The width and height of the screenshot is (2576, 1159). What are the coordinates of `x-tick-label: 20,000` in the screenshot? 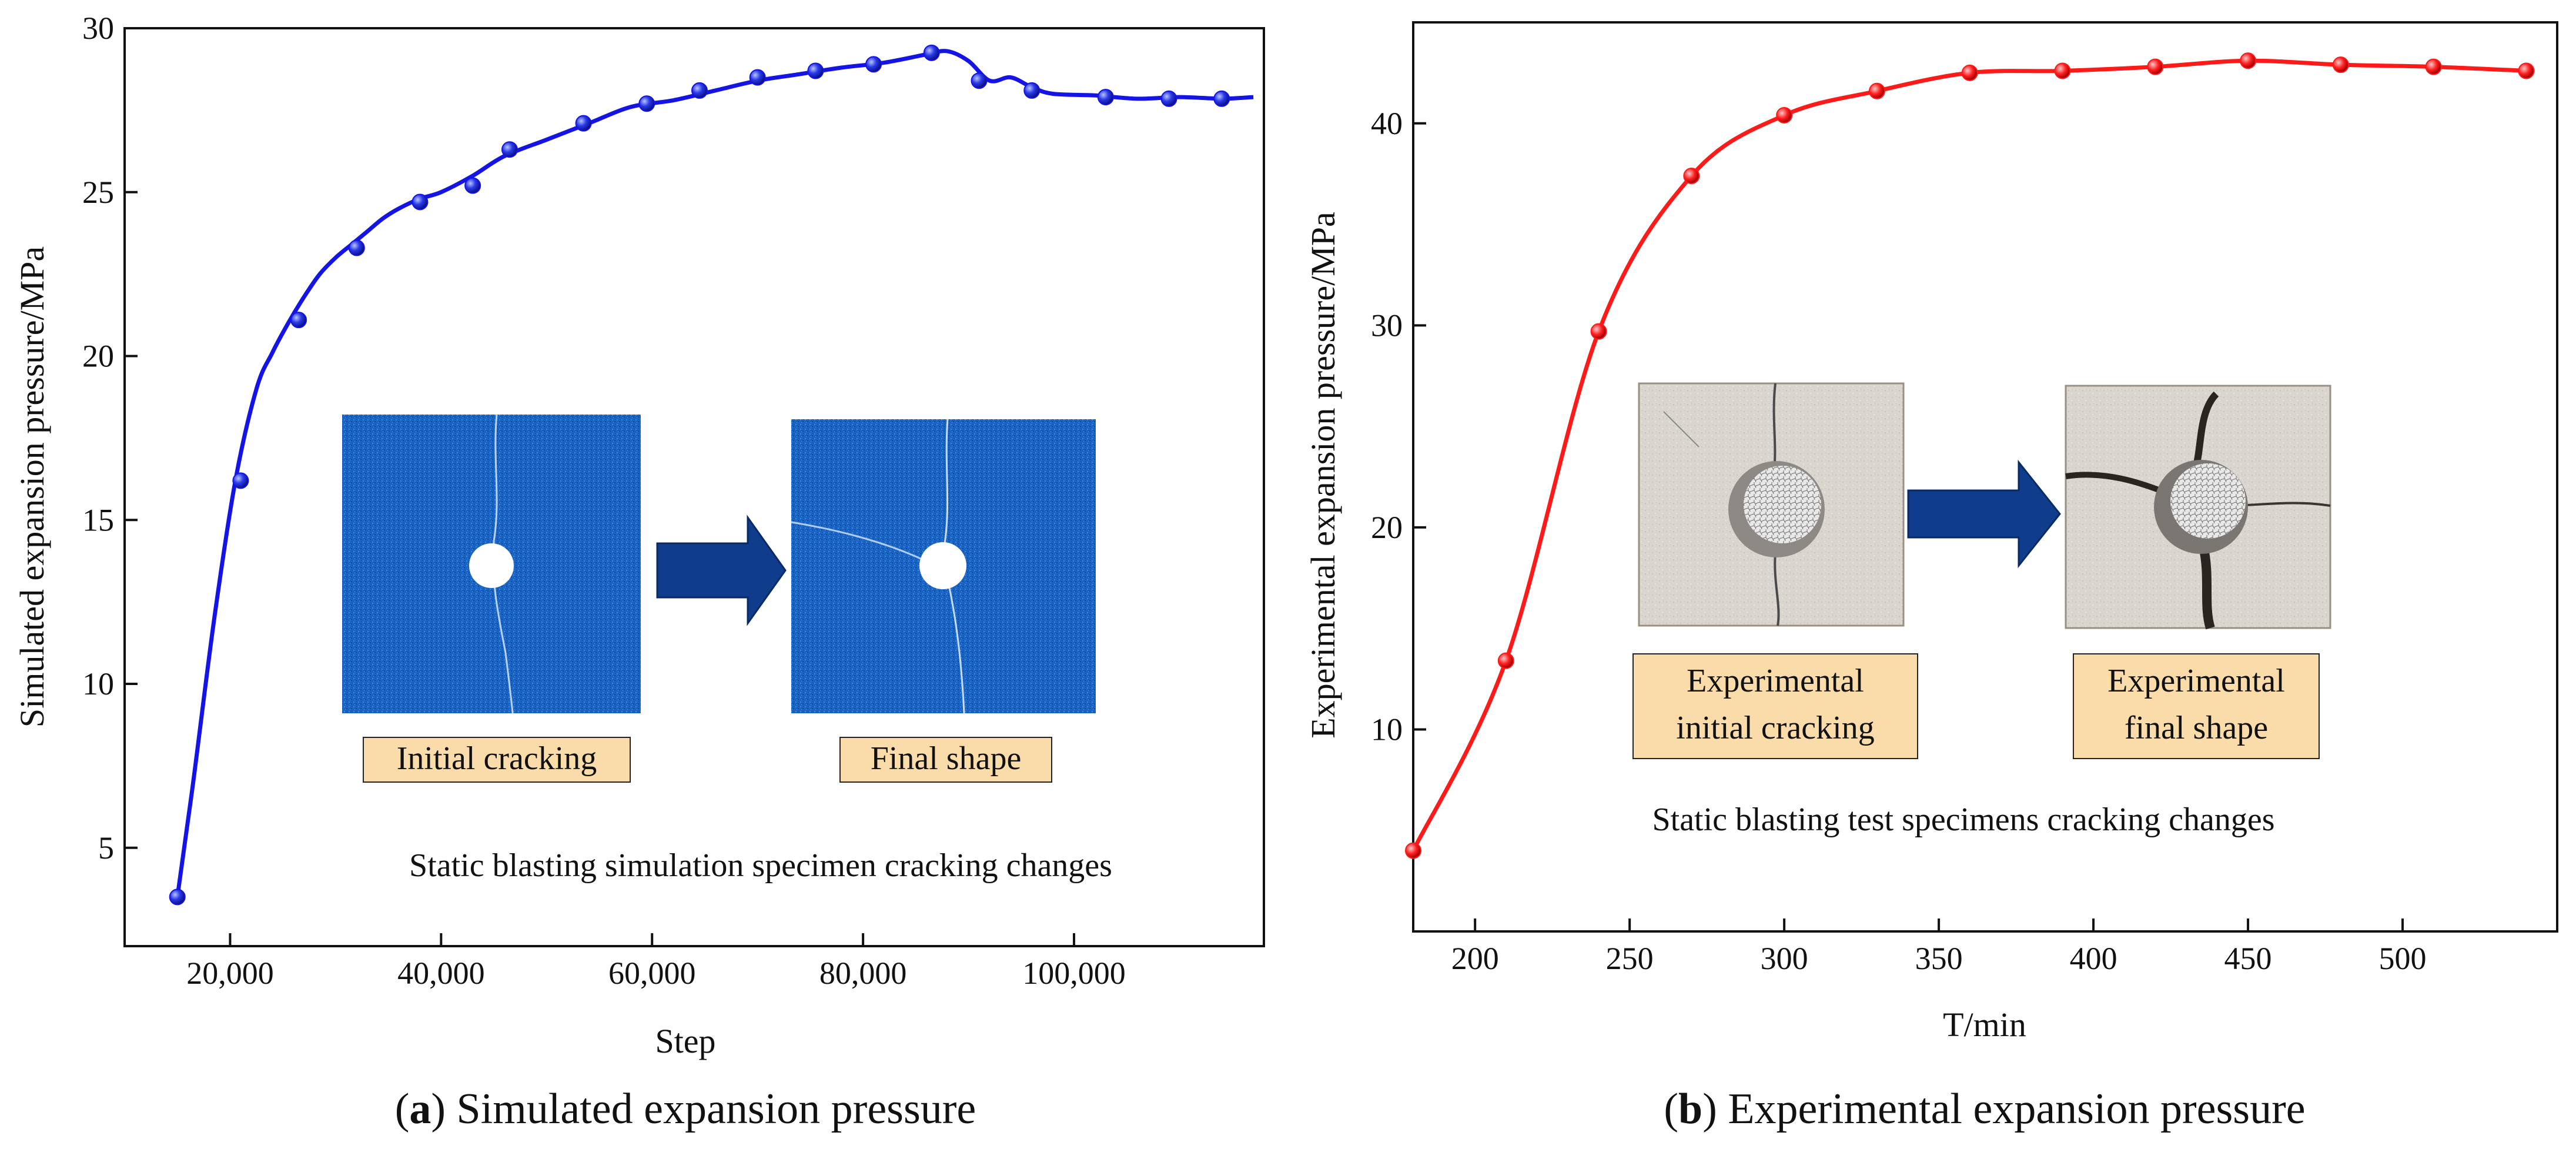 It's located at (230, 973).